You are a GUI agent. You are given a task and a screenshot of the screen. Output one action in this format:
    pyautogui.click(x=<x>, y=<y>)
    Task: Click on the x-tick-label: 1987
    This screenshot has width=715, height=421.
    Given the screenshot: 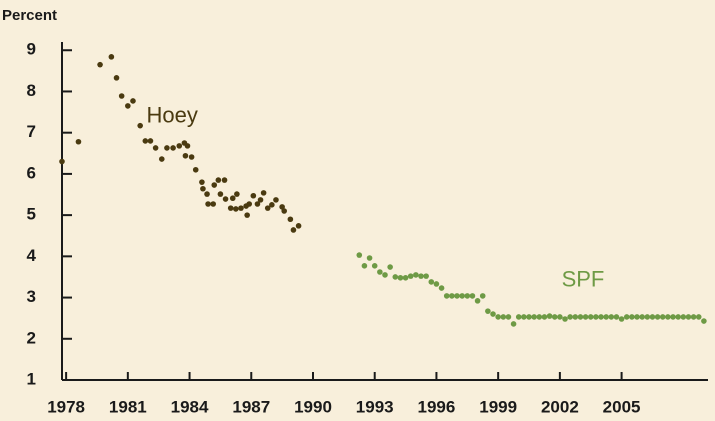 What is the action you would take?
    pyautogui.click(x=251, y=406)
    